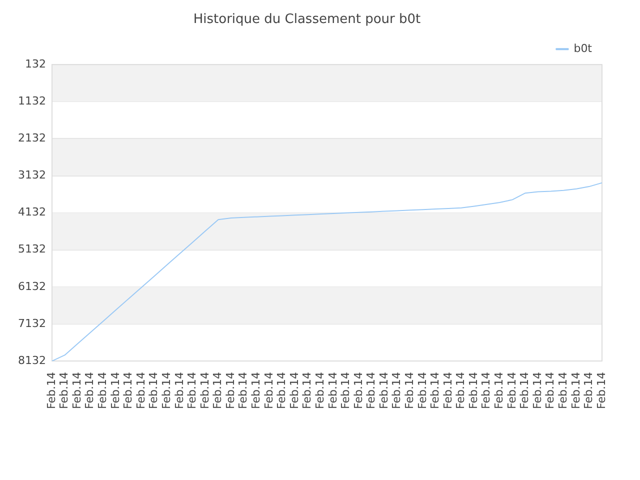 This screenshot has height=480, width=640. Describe the element at coordinates (32, 101) in the screenshot. I see `y-tick-label: 1132` at that location.